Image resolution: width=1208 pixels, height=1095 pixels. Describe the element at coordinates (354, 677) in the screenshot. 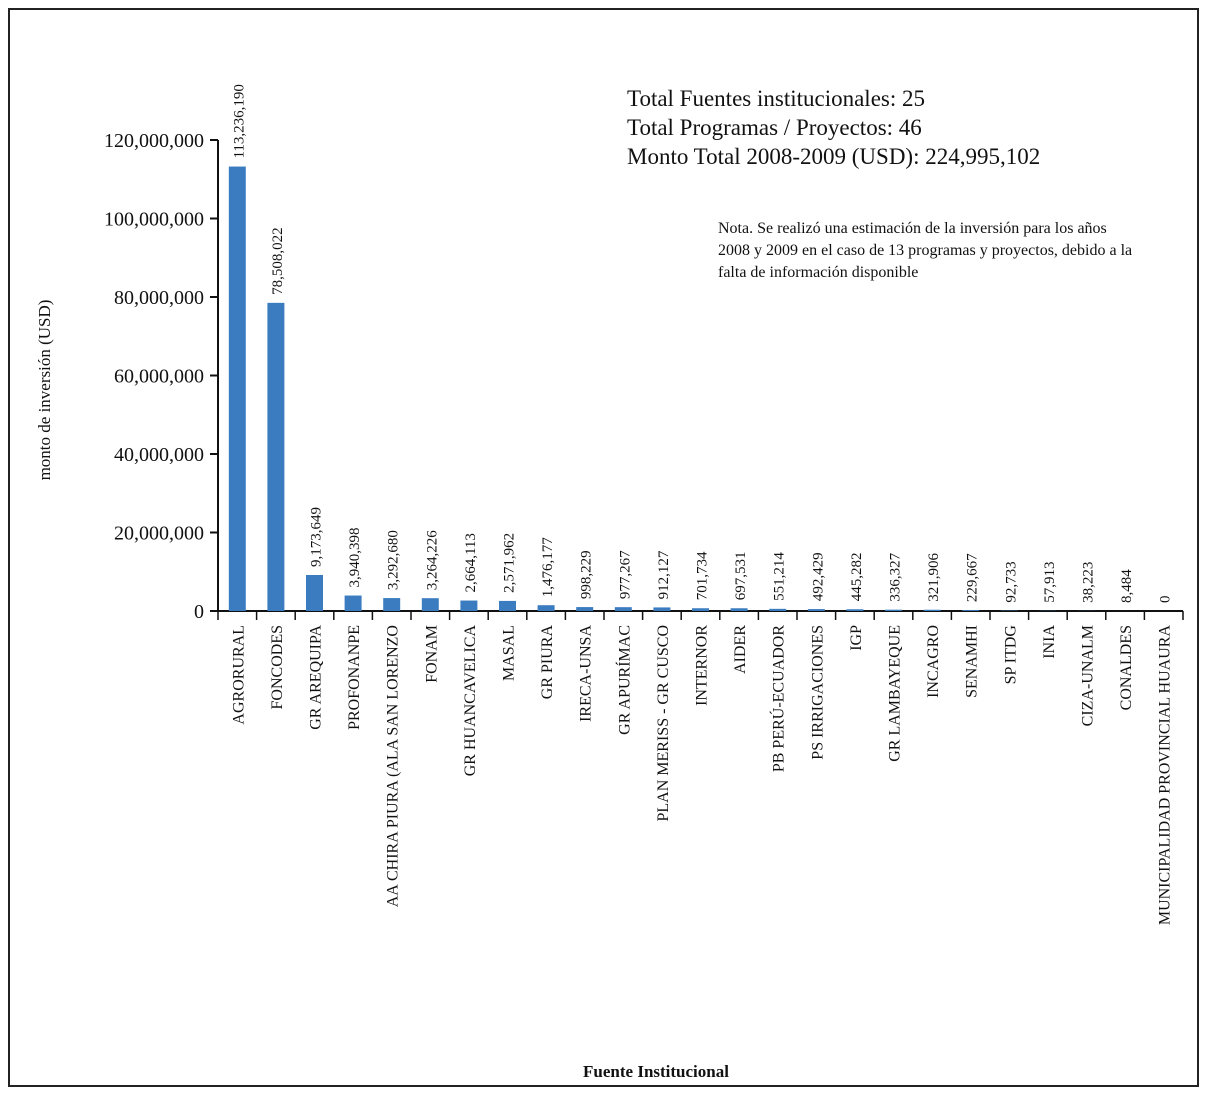

I see `x-tick-label: PROFONANPE` at that location.